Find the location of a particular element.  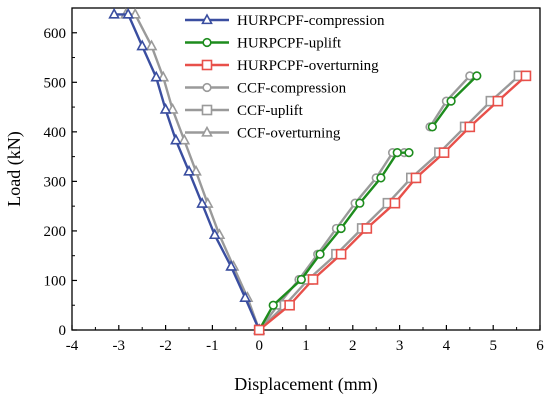

legend-item: HURPCPF-uplift is located at coordinates (263, 44).